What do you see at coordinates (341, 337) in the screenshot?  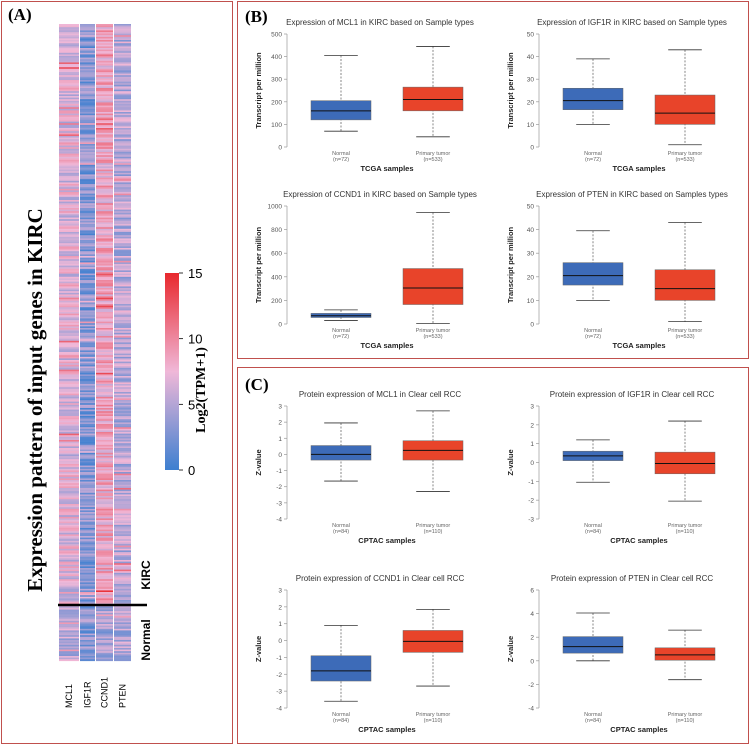 I see `x-count-label: (n=72)` at bounding box center [341, 337].